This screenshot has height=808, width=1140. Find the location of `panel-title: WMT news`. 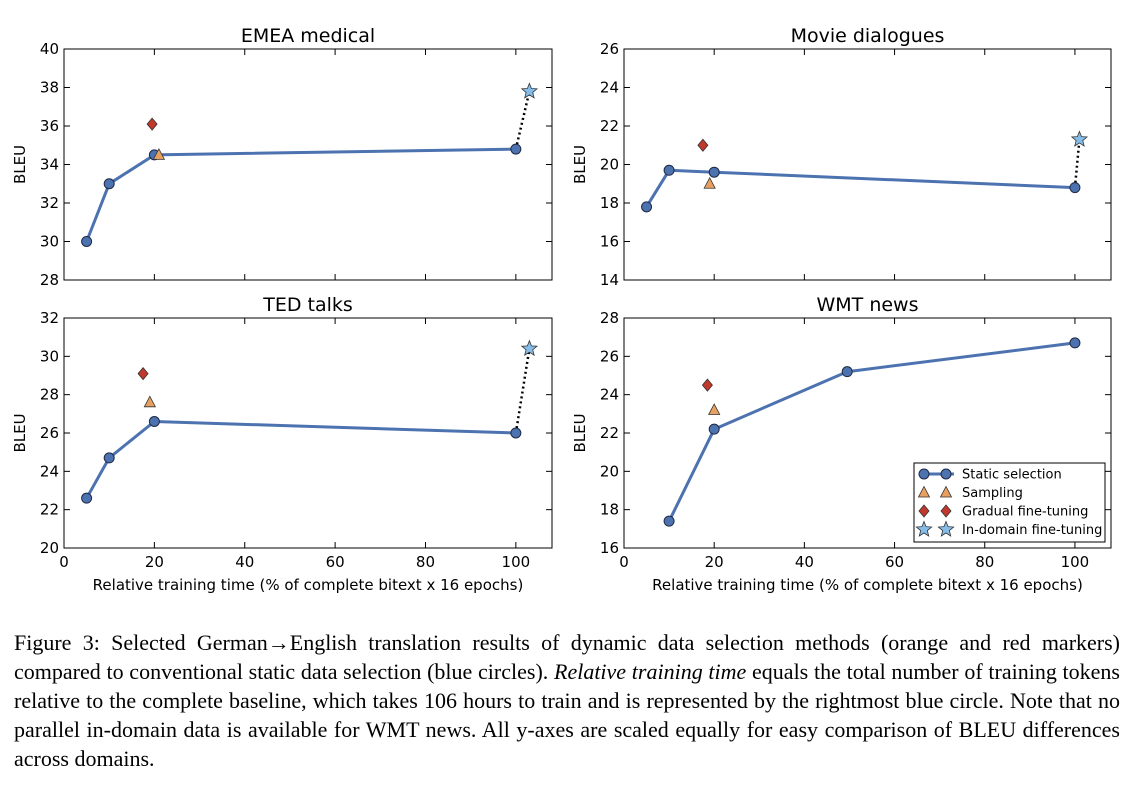

panel-title: WMT news is located at coordinates (868, 305).